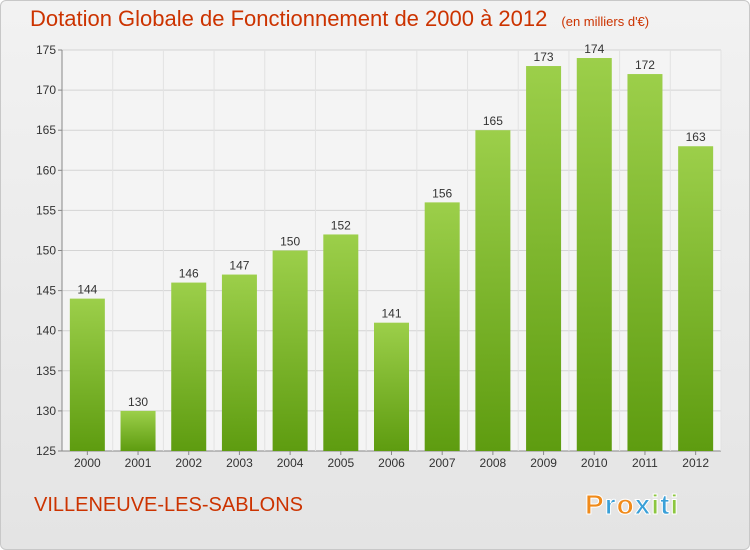 The image size is (750, 550). Describe the element at coordinates (46, 451) in the screenshot. I see `y-tick-label: 125` at that location.